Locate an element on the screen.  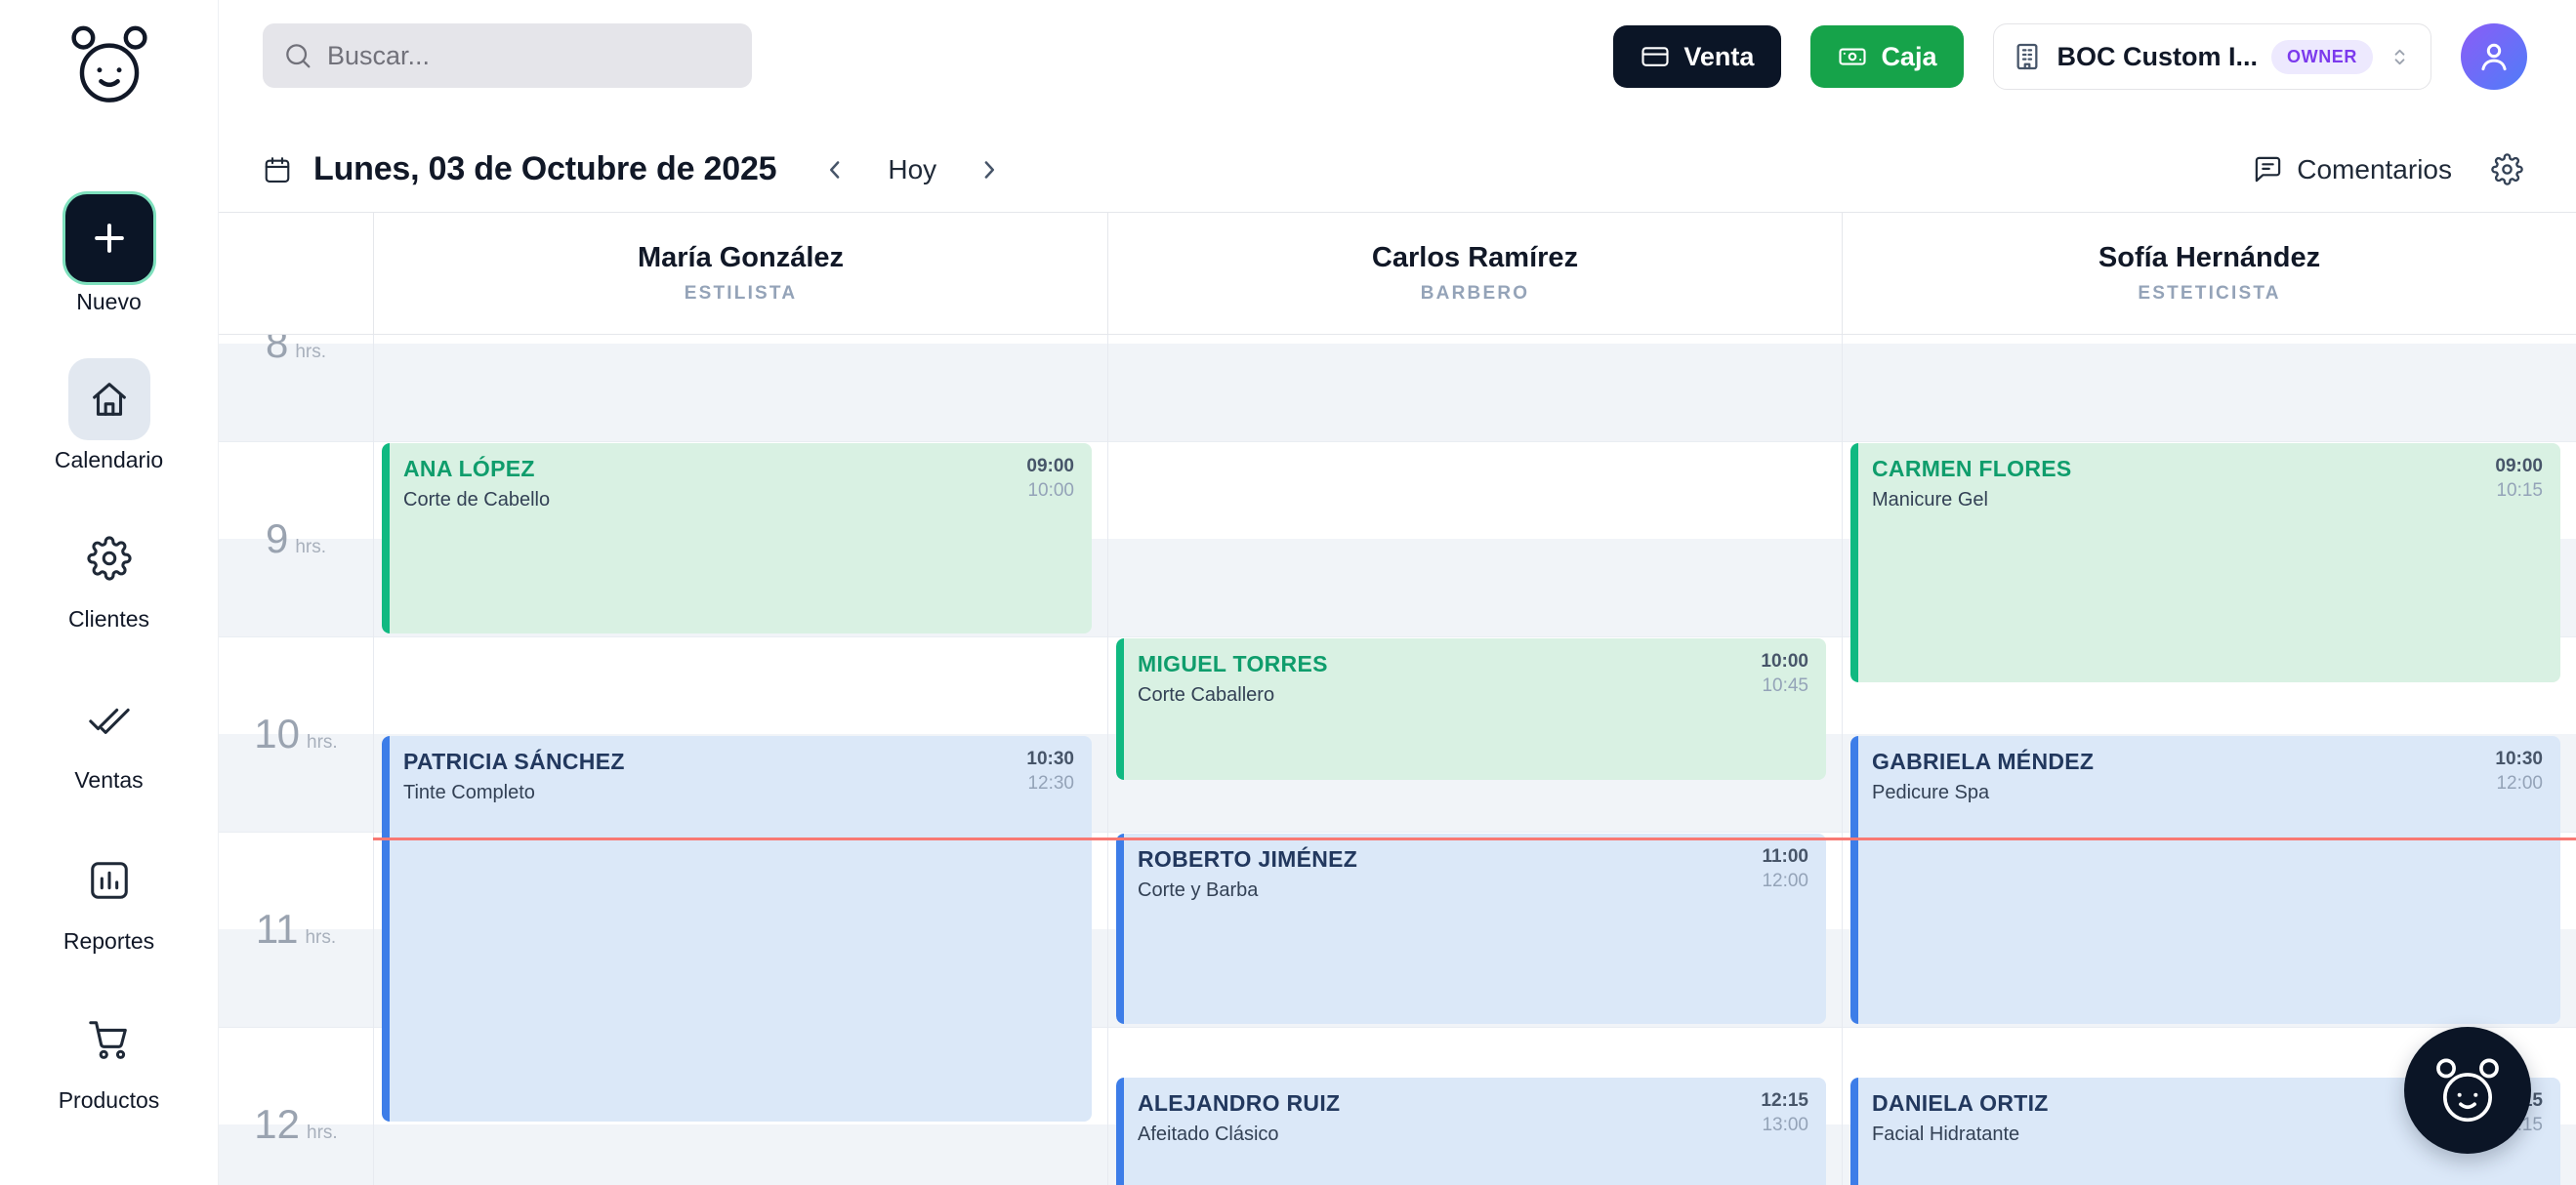
search-input is located at coordinates (529, 56).